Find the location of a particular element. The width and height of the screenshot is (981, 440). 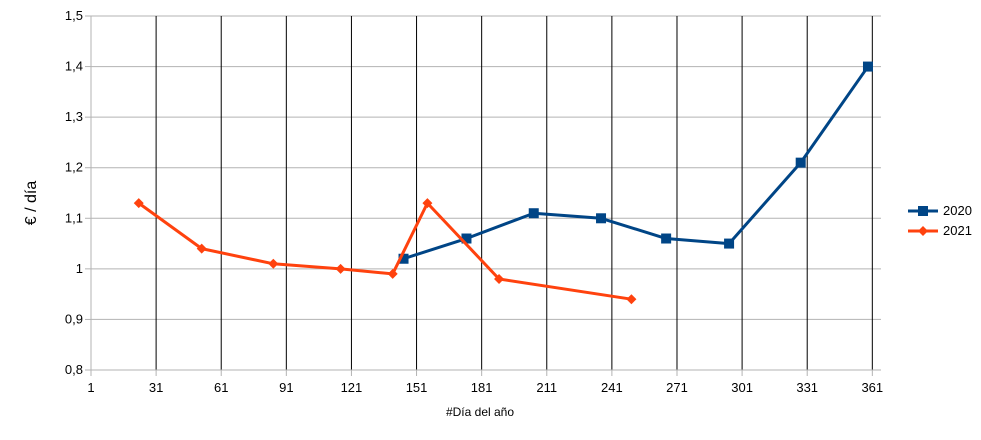

x-tick-label: 241 is located at coordinates (612, 387).